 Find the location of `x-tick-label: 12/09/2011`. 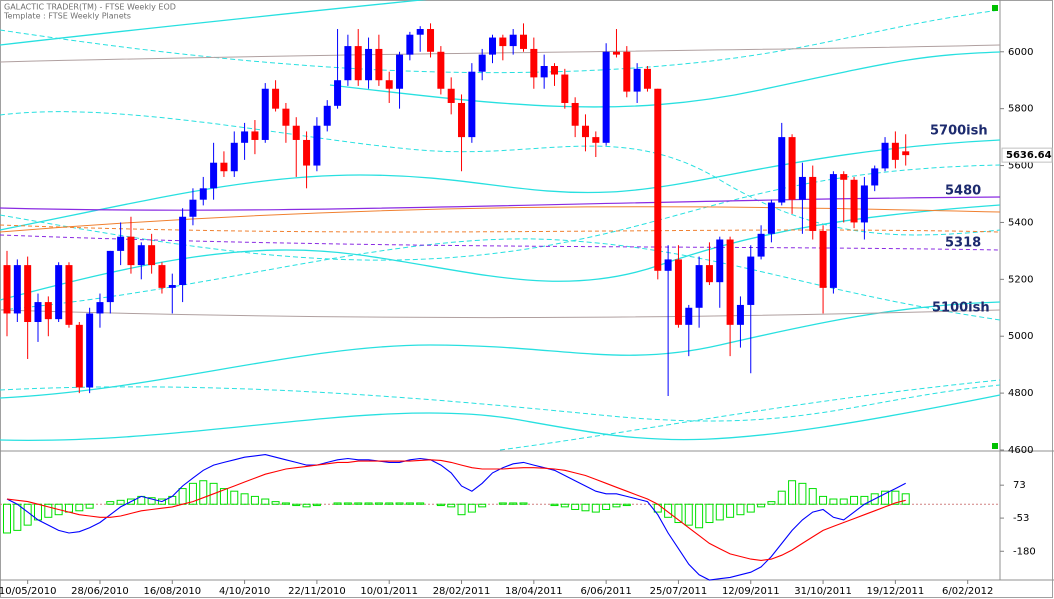

x-tick-label: 12/09/2011 is located at coordinates (751, 591).